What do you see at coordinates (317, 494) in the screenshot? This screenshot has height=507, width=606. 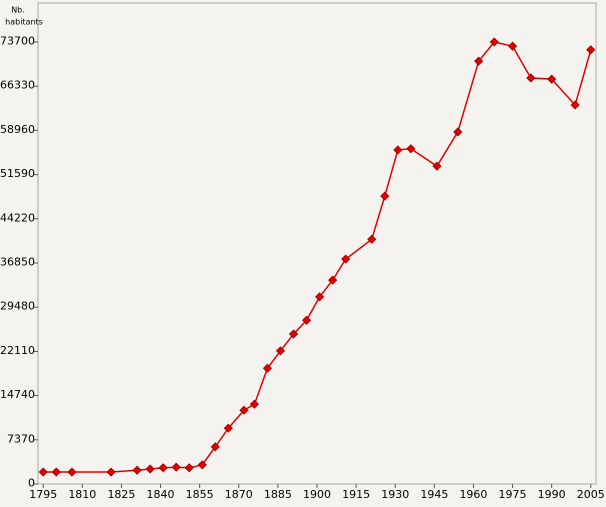 I see `x-tick-label: 1900` at bounding box center [317, 494].